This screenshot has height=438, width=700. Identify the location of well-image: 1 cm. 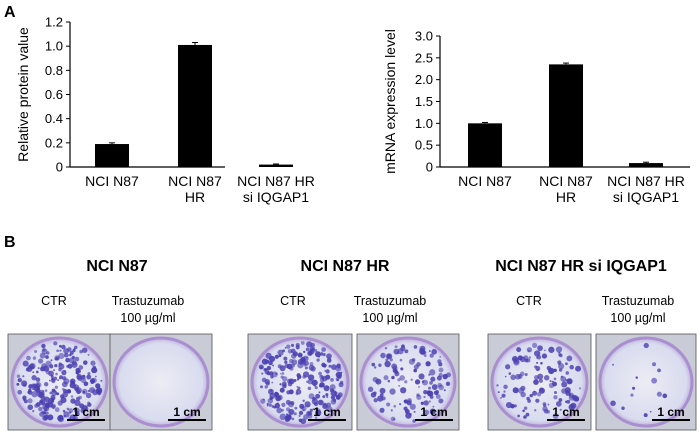
(646, 382).